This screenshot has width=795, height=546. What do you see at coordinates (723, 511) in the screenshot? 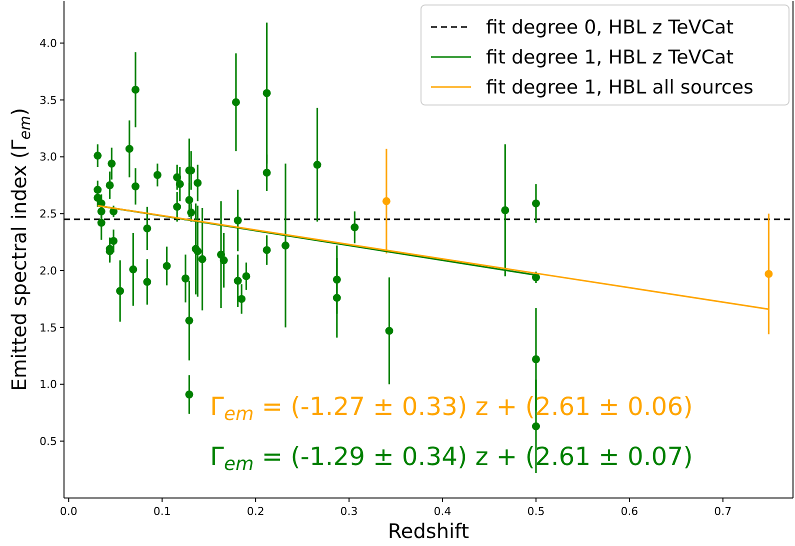
I see `x-tick-label: 0.7` at bounding box center [723, 511].